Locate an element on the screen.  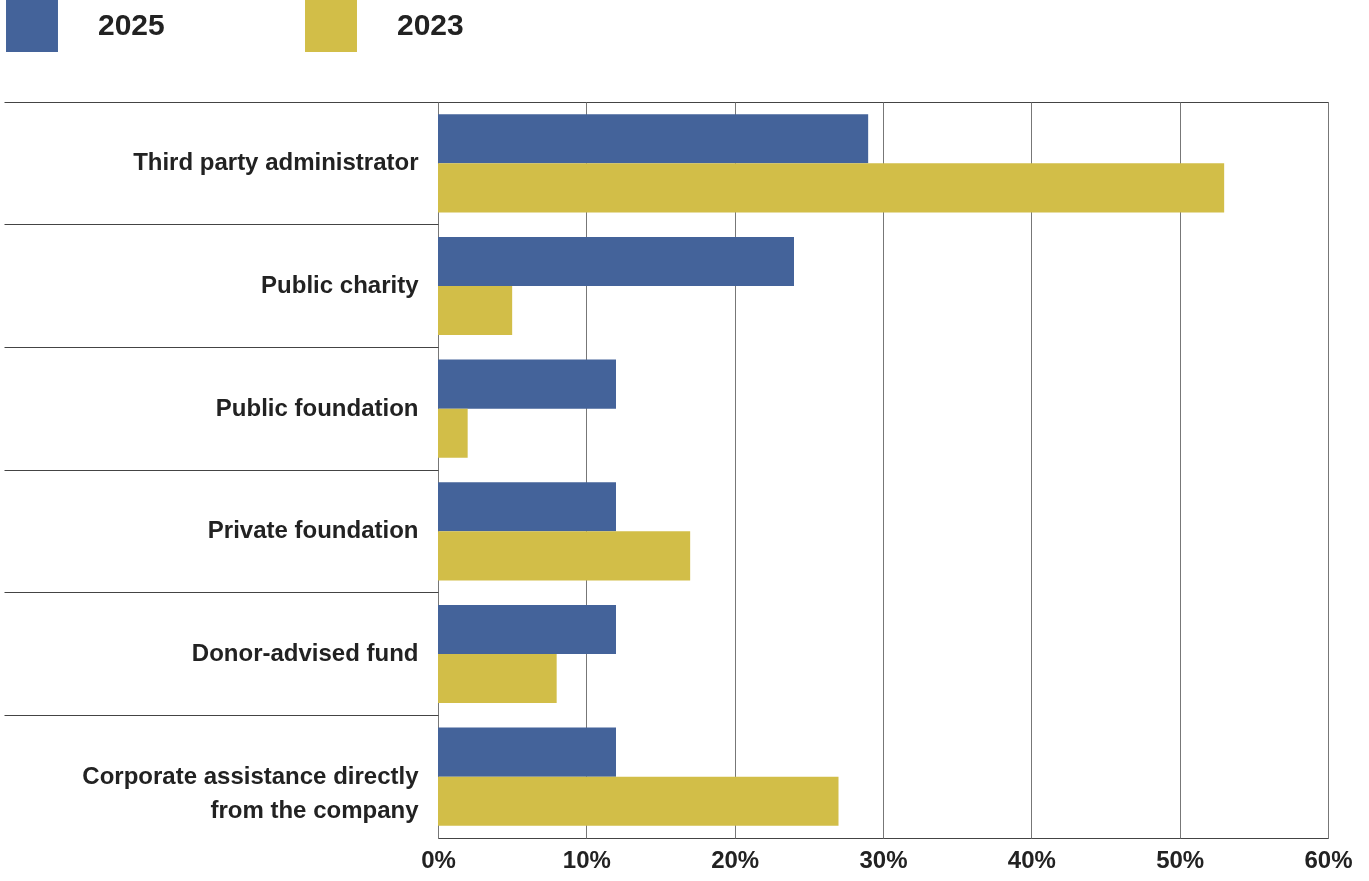
x-tick-label: 10% is located at coordinates (586, 859).